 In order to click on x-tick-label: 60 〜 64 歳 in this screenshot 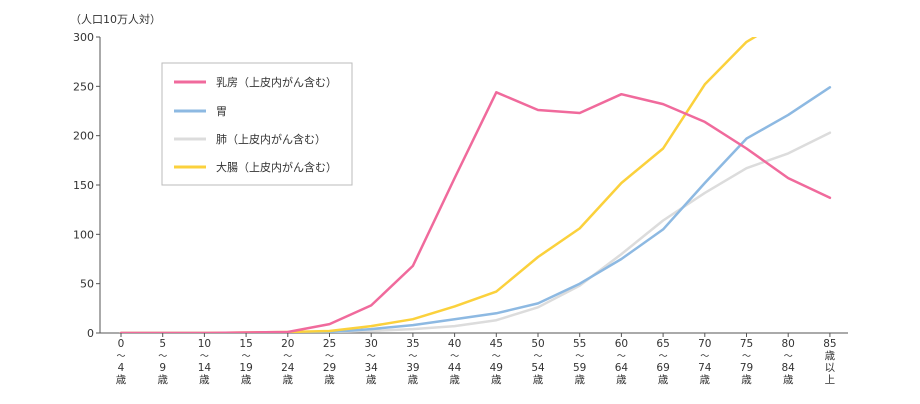, I will do `click(622, 362)`.